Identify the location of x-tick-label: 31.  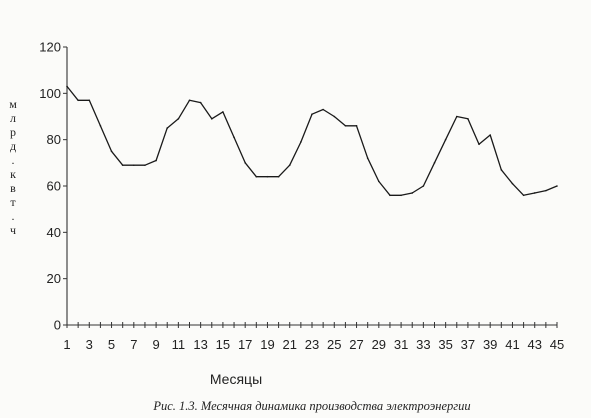
(401, 344).